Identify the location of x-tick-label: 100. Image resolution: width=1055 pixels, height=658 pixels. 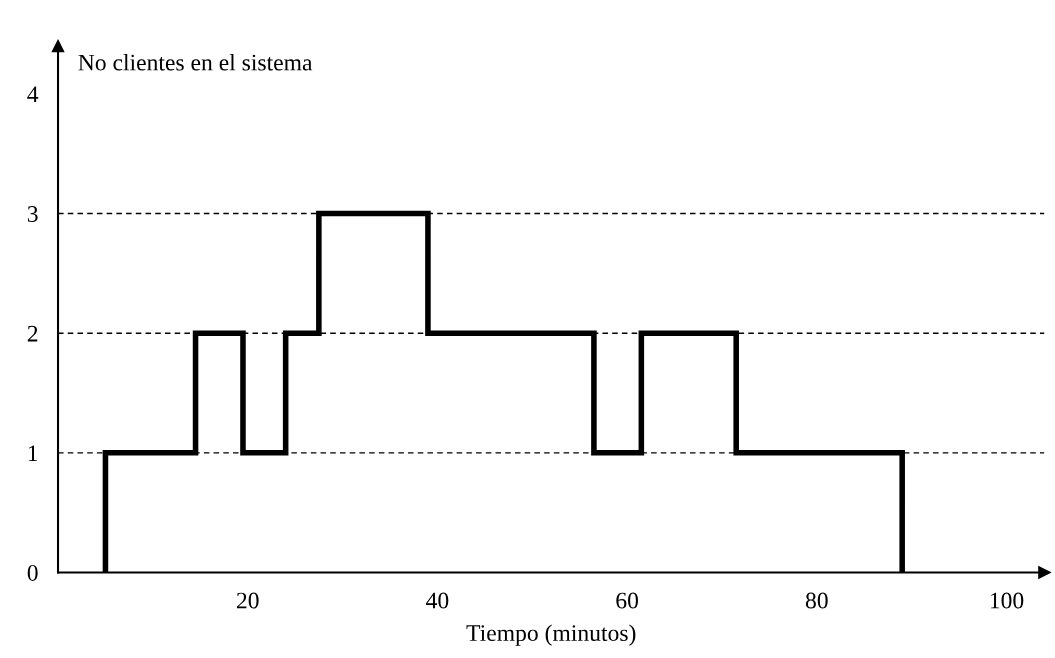
(1007, 600).